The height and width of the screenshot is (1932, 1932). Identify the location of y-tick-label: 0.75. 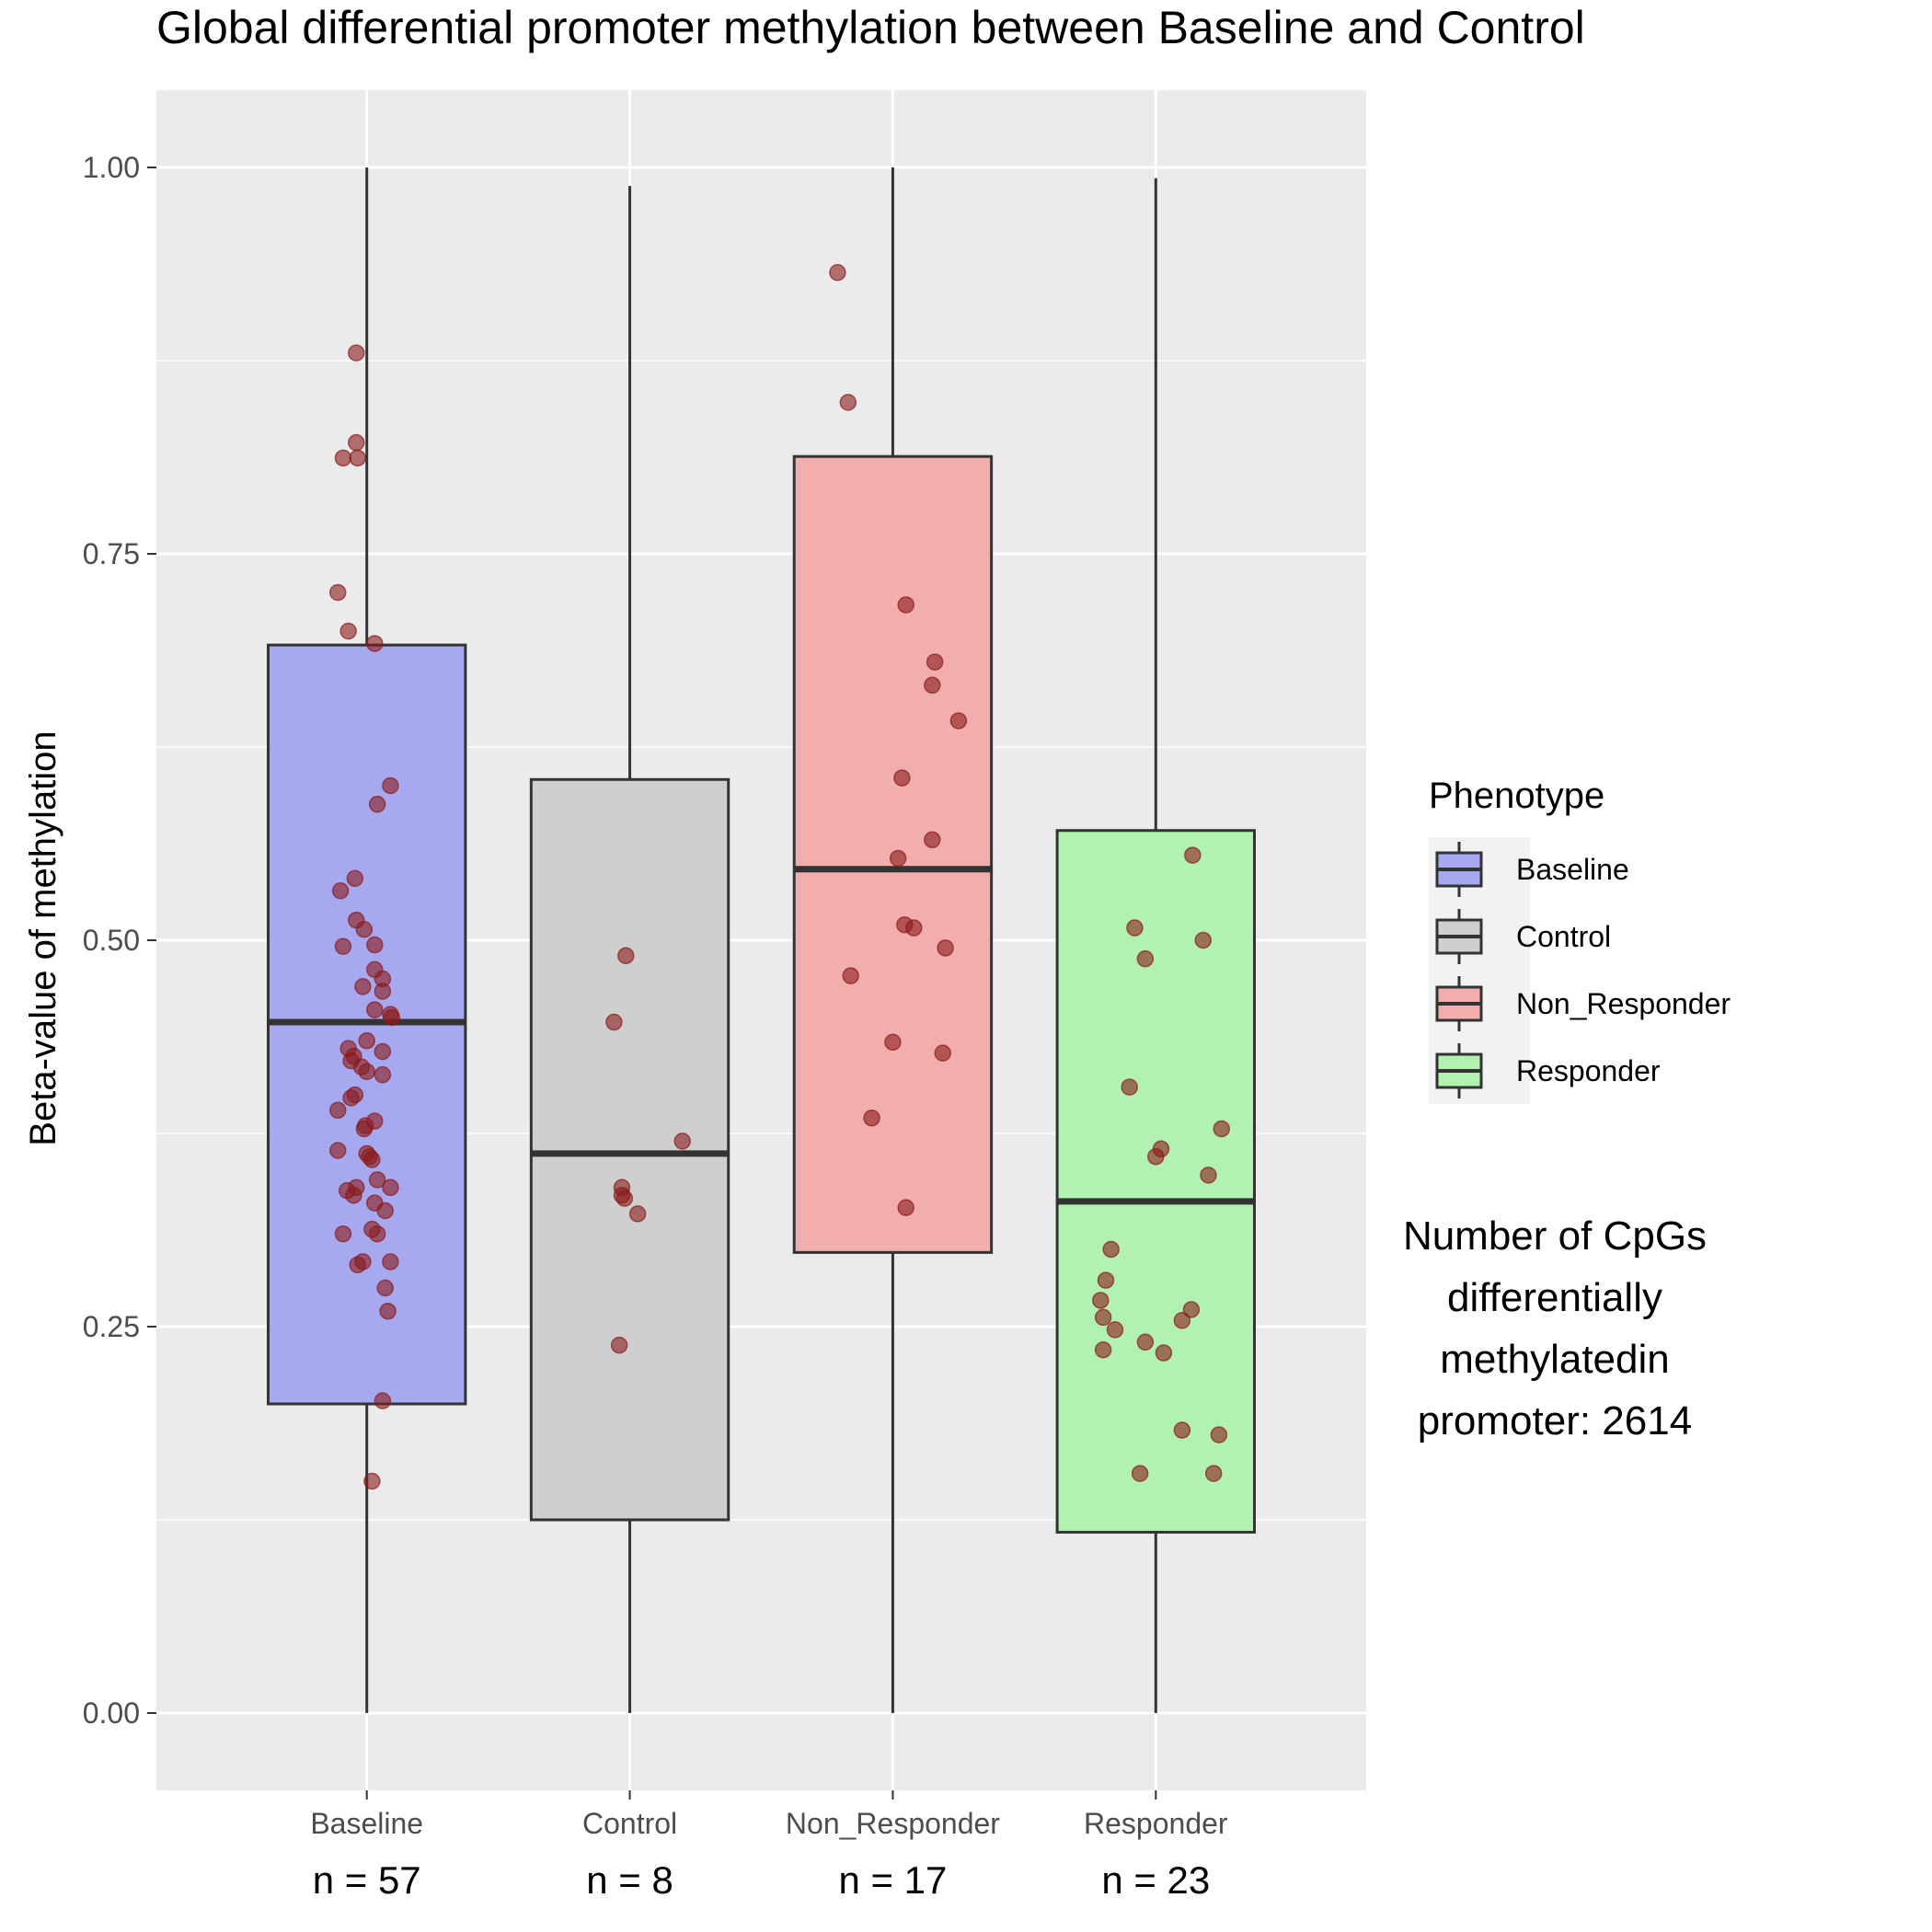
(111, 553).